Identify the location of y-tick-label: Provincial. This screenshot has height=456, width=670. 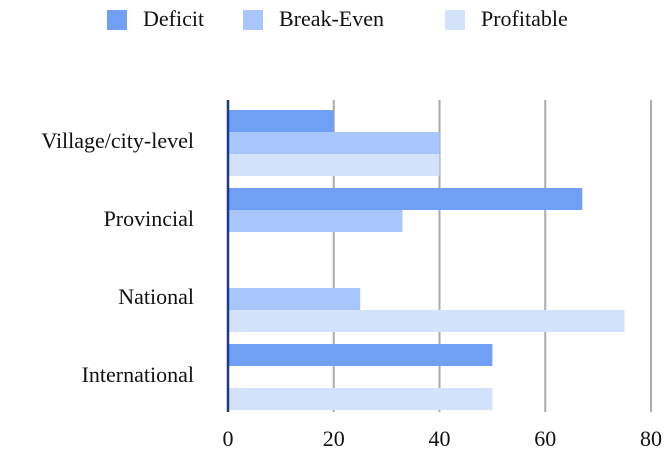
(149, 218).